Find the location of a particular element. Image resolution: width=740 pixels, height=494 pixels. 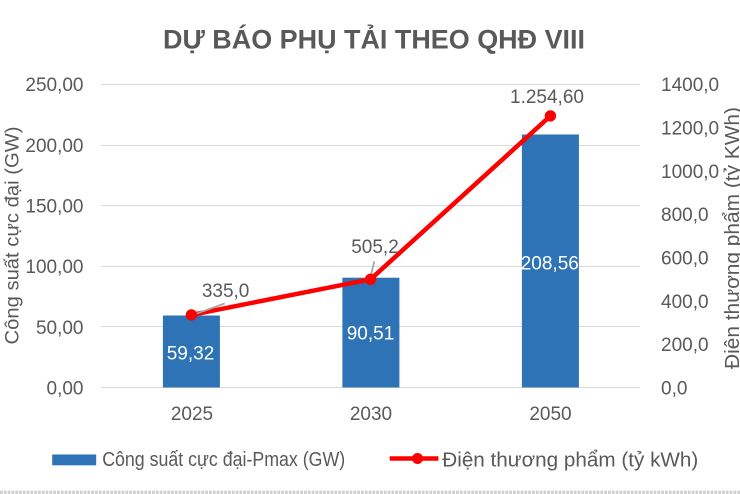

svg-text: 200,0 is located at coordinates (685, 345).